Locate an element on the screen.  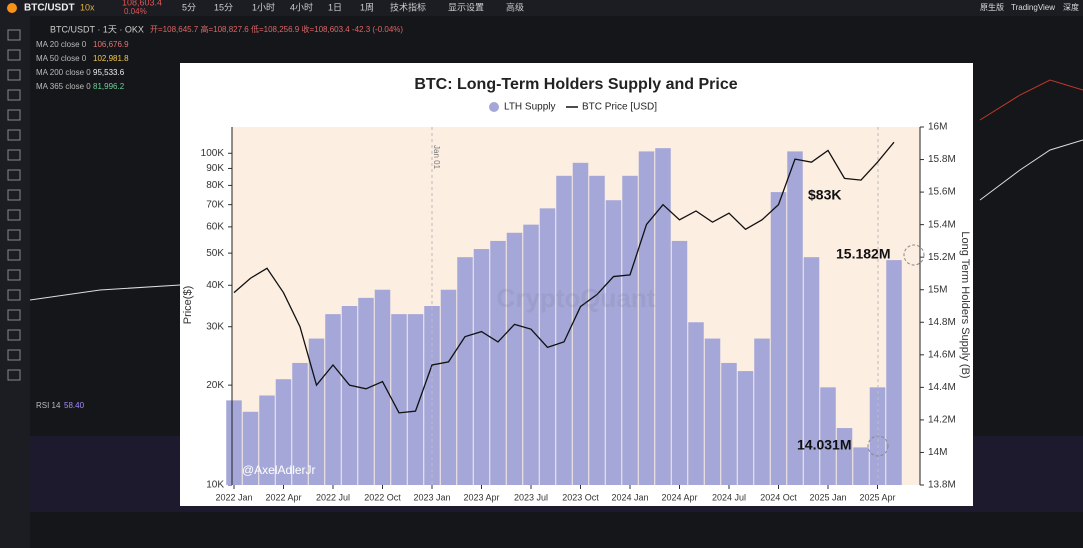
y2-tick-label: 15.2M is located at coordinates (942, 257).